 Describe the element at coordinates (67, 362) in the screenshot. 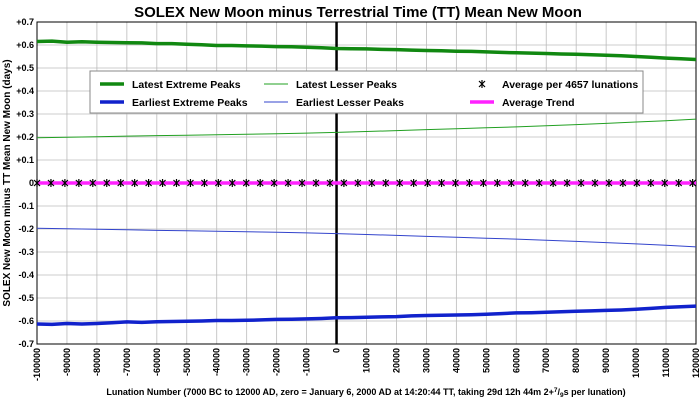

I see `x-tick-label: -90000` at that location.